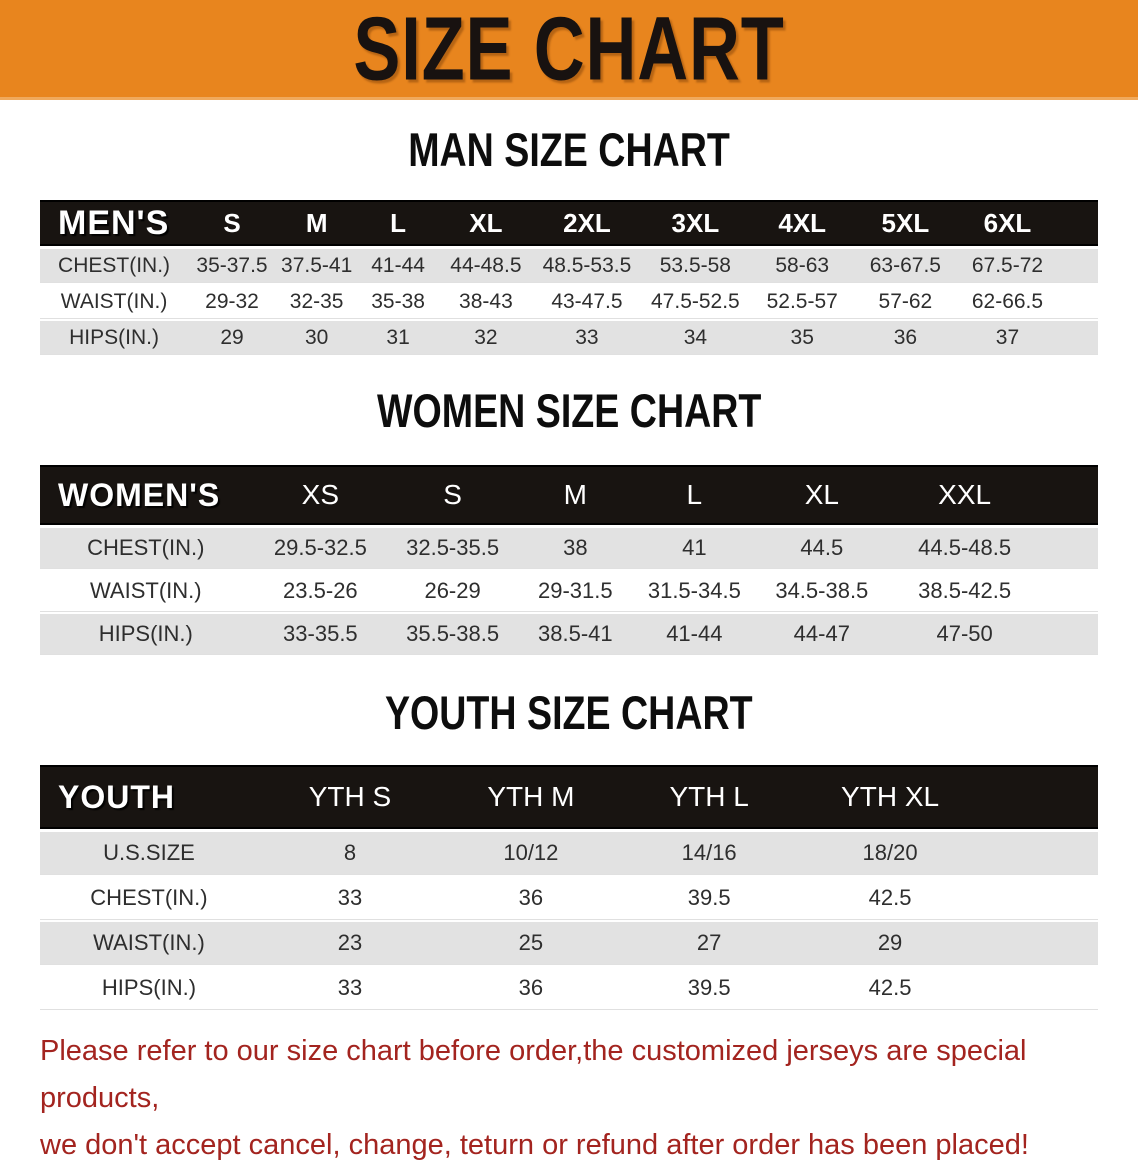 This screenshot has height=1169, width=1138. Describe the element at coordinates (232, 265) in the screenshot. I see `measurement-cell: 35-37.5` at that location.